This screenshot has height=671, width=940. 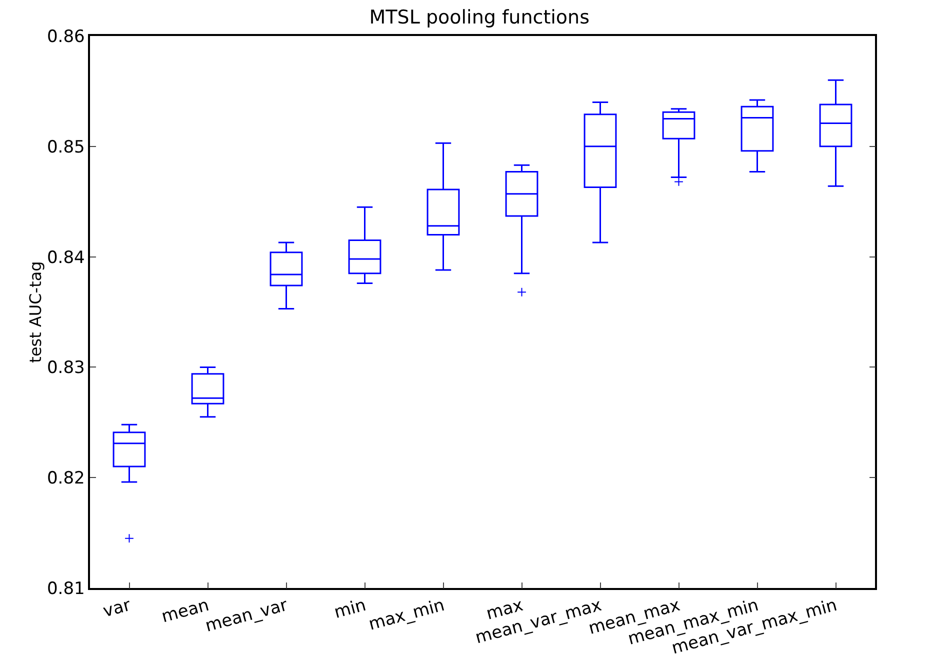 What do you see at coordinates (65, 368) in the screenshot?
I see `y-tick-label: 0.83` at bounding box center [65, 368].